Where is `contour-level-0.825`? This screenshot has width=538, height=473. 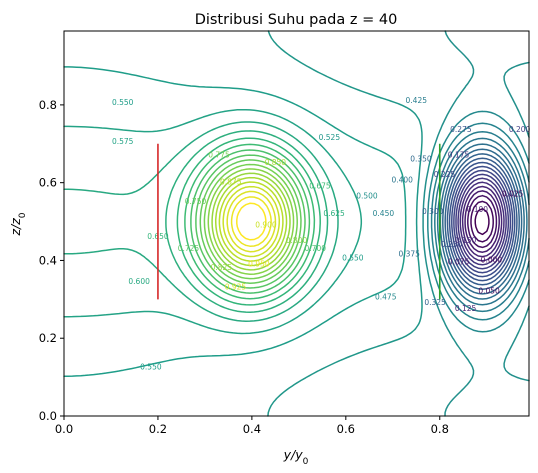
contour-level-0.825 is located at coordinates (251, 221).